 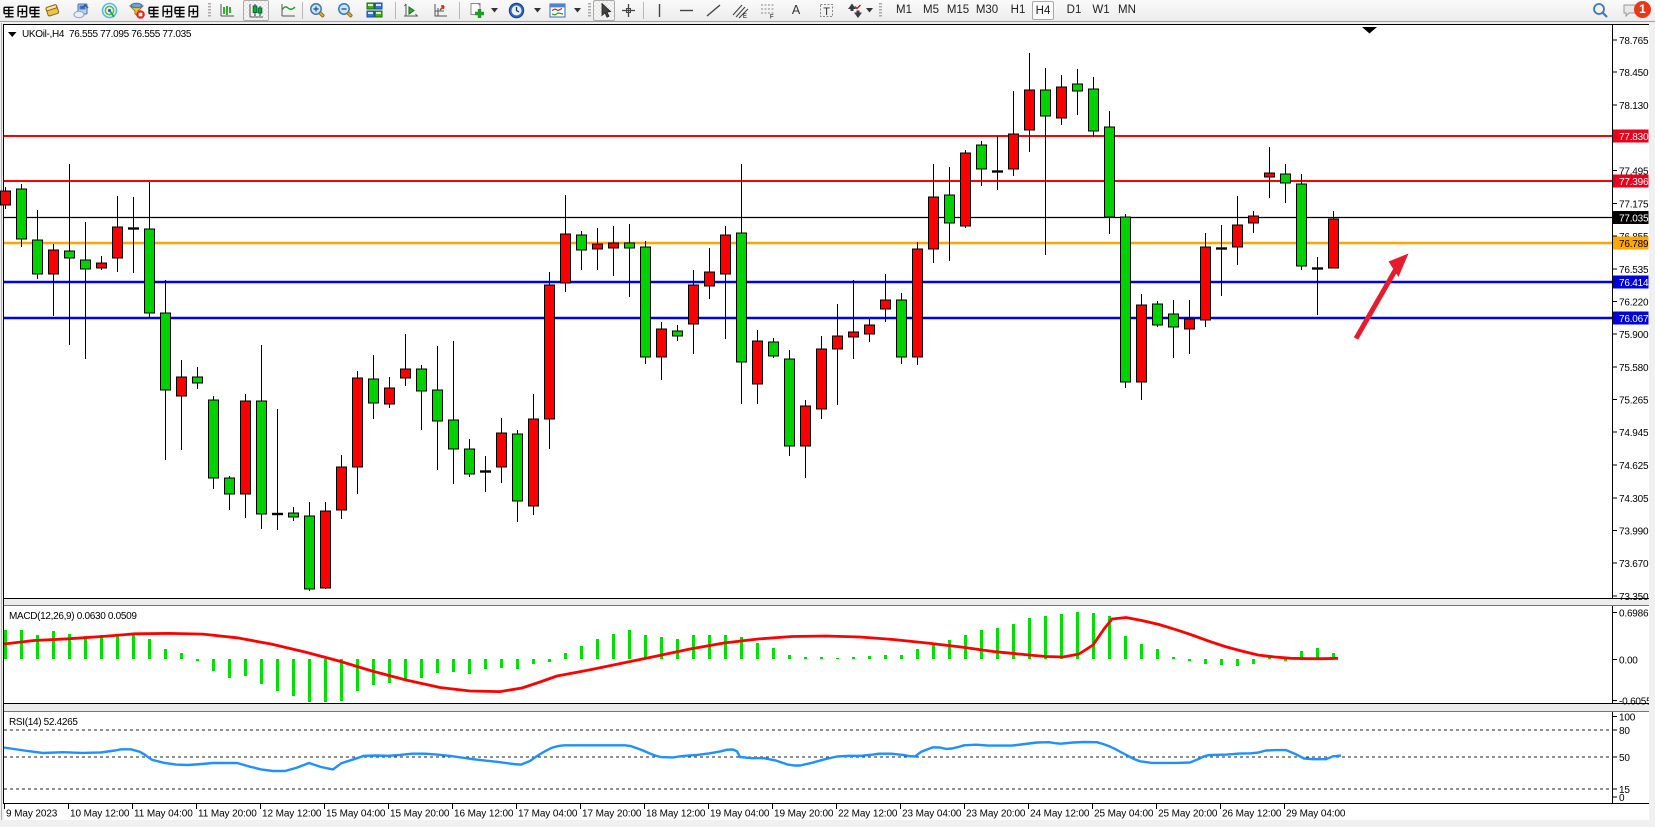 I want to click on svg-text: 0.6986, so click(x=1634, y=614).